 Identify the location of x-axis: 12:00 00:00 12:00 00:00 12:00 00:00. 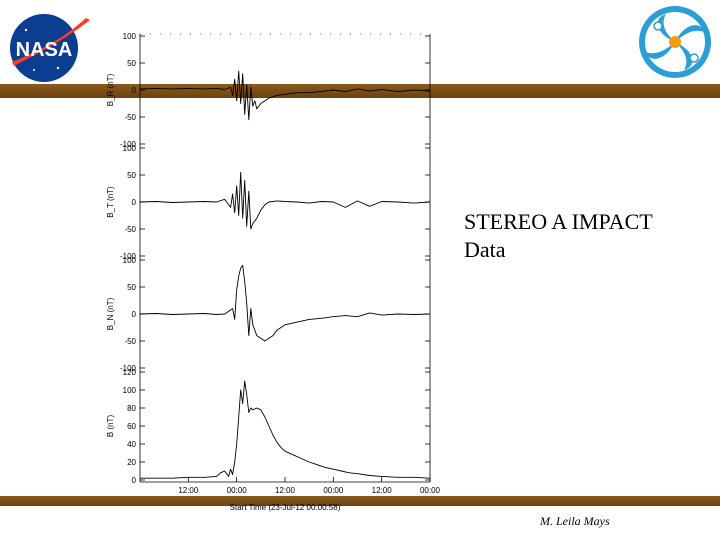
(290, 486).